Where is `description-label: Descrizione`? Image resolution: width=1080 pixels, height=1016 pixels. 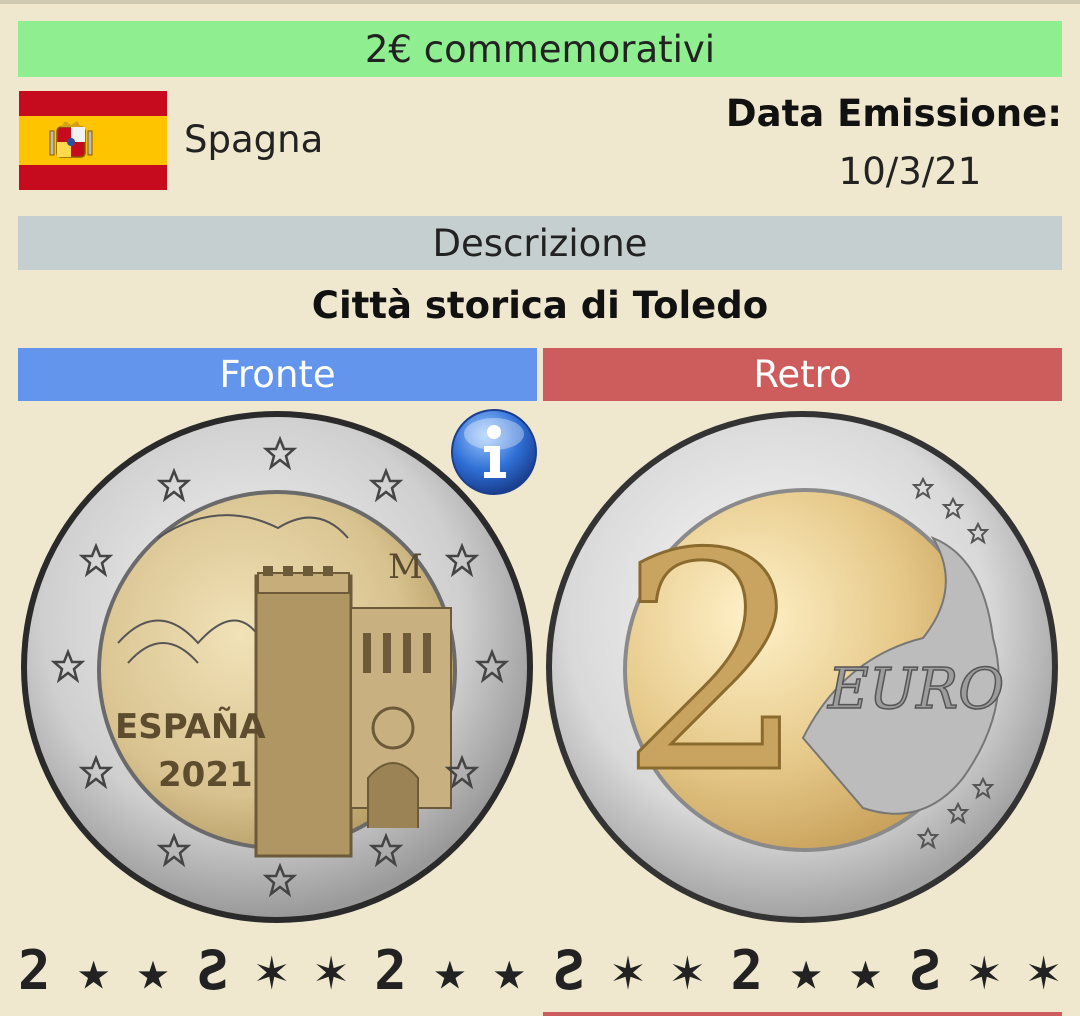
description-label: Descrizione is located at coordinates (540, 243).